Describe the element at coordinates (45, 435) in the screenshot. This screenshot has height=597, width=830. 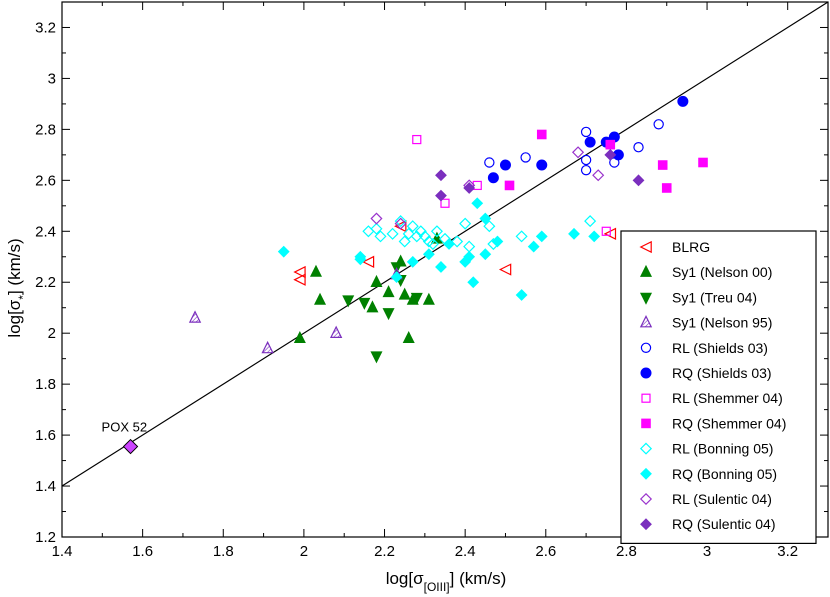
I see `y-tick-label: 1.6` at that location.